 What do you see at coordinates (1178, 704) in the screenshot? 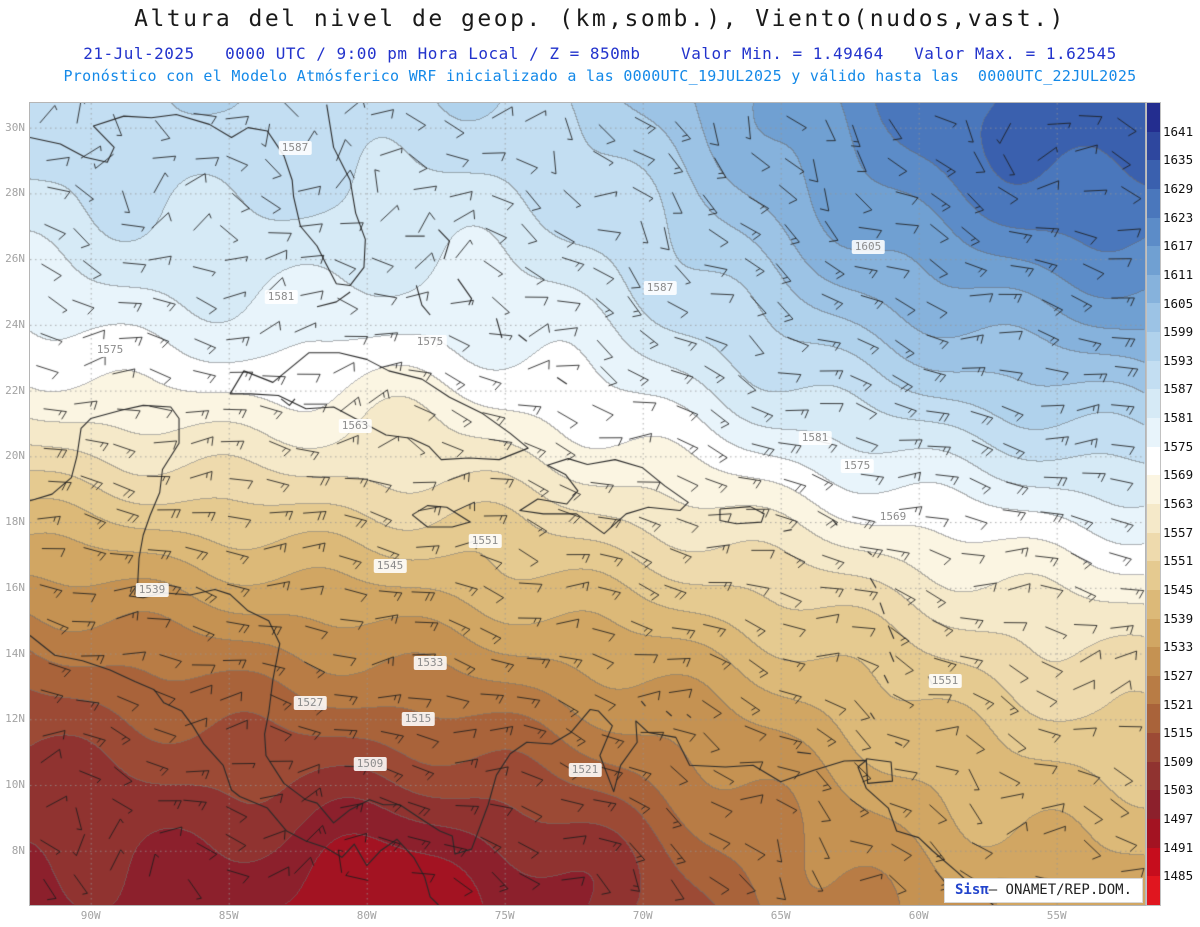
I see `colorbar-label: 1521` at bounding box center [1178, 704].